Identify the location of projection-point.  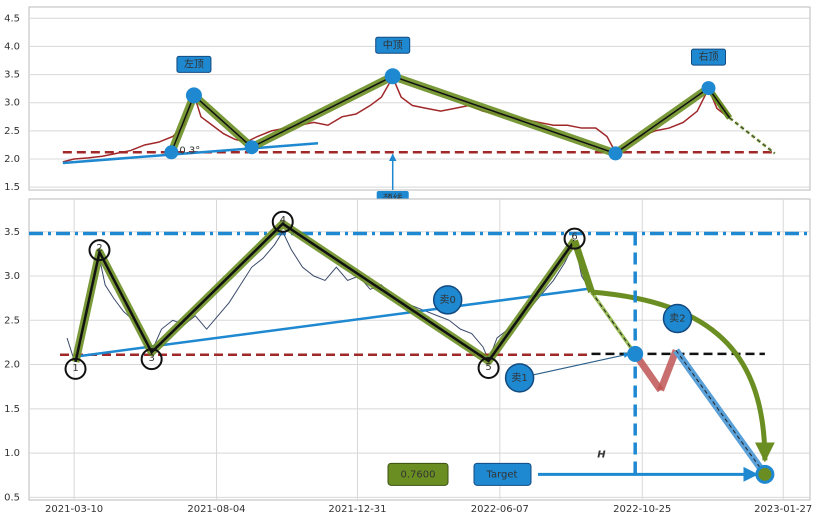
(635, 353).